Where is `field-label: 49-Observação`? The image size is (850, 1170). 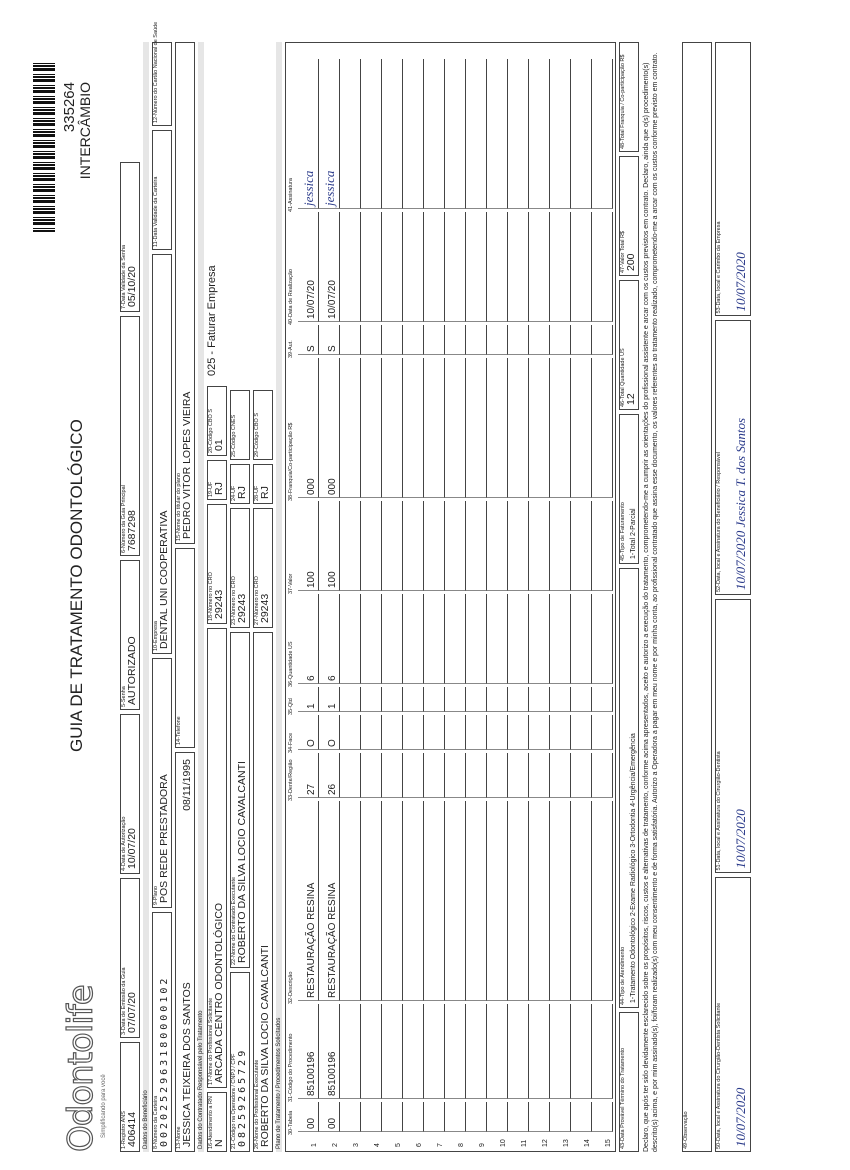 field-label: 49-Observação is located at coordinates (686, 1130).